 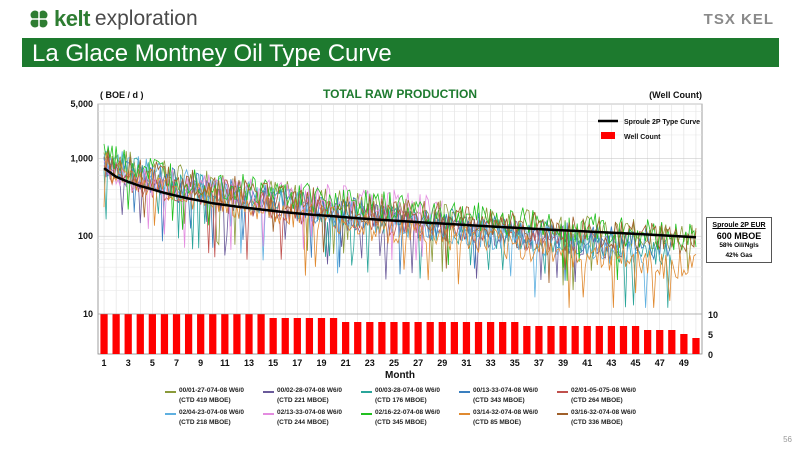 What do you see at coordinates (303, 400) in the screenshot?
I see `legend-well-ctd: (CTD 221 MBOE)` at bounding box center [303, 400].